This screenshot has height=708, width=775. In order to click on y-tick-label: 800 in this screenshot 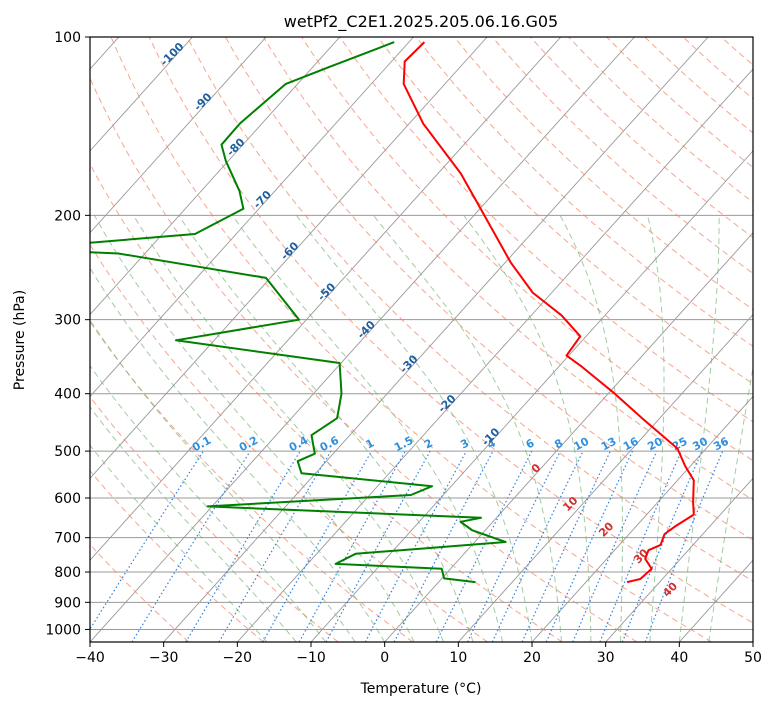, I will do `click(67, 573)`.